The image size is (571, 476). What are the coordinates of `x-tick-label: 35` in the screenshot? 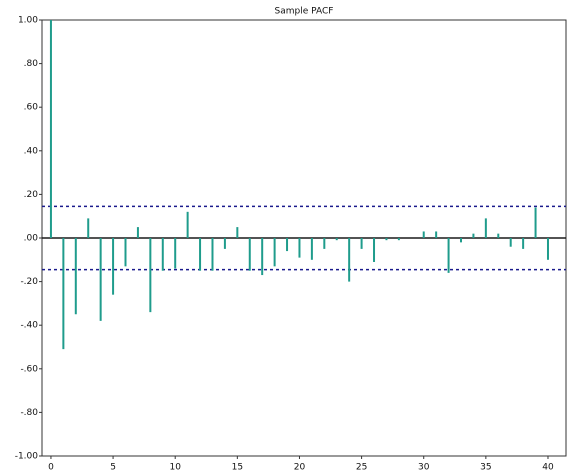 It's located at (485, 468).